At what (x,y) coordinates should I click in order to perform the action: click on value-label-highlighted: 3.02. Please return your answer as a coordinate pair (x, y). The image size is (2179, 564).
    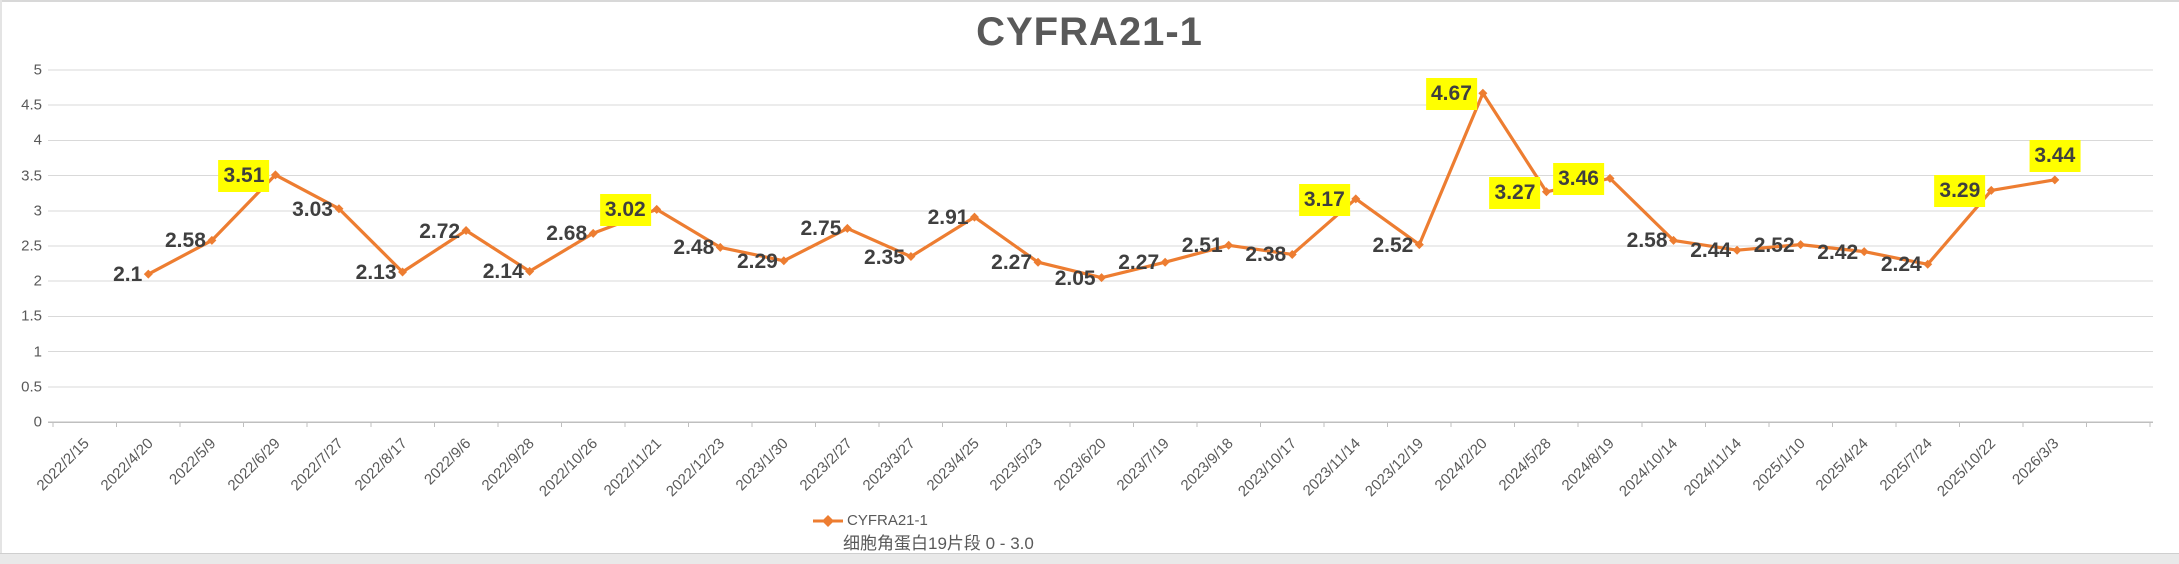
    Looking at the image, I should click on (625, 210).